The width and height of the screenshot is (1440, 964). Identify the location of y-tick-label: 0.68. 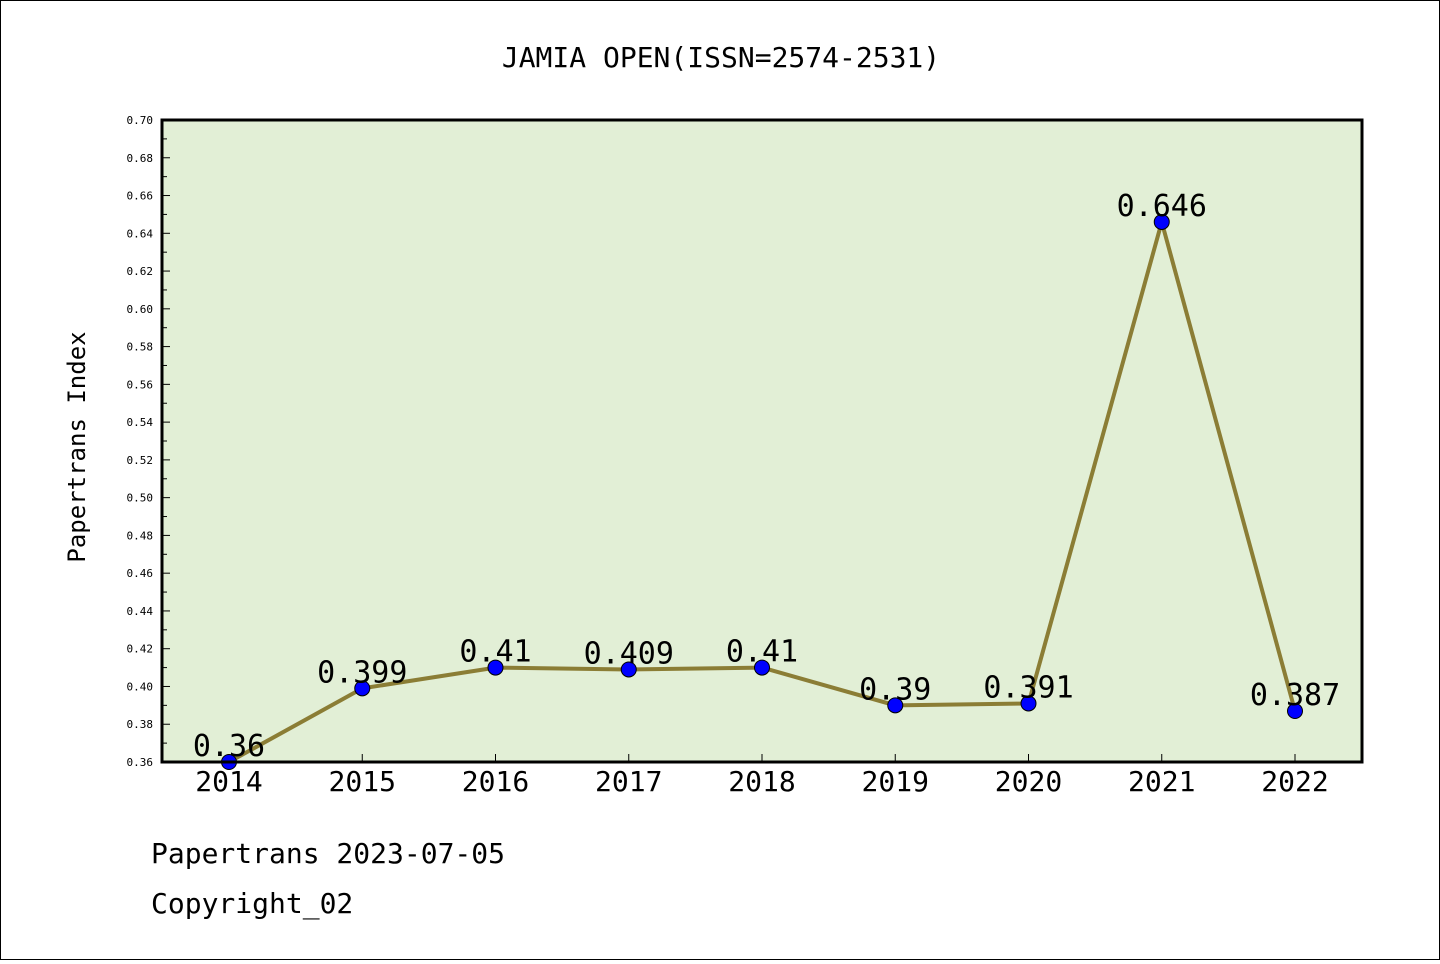
(140, 158).